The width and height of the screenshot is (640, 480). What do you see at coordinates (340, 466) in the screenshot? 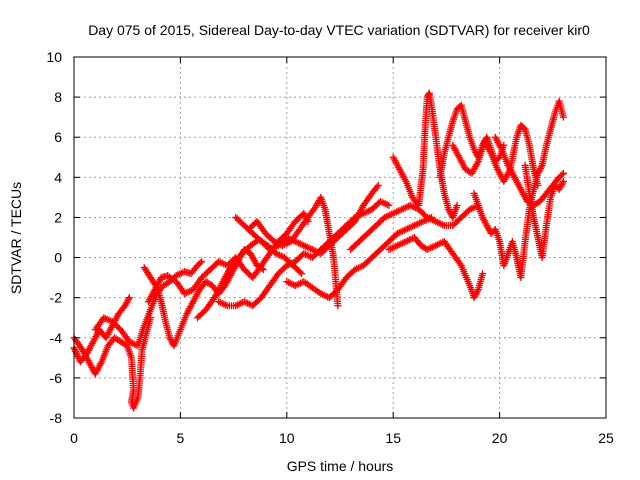
I see `x-axis-title: GPS time / hours` at bounding box center [340, 466].